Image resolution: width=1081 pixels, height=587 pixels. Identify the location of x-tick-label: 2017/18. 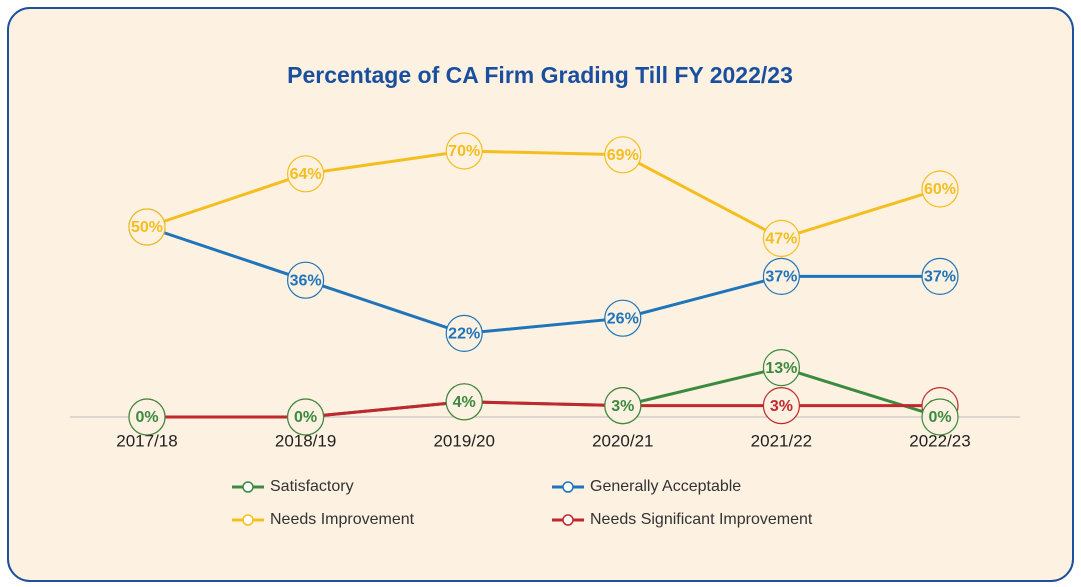
(146, 440).